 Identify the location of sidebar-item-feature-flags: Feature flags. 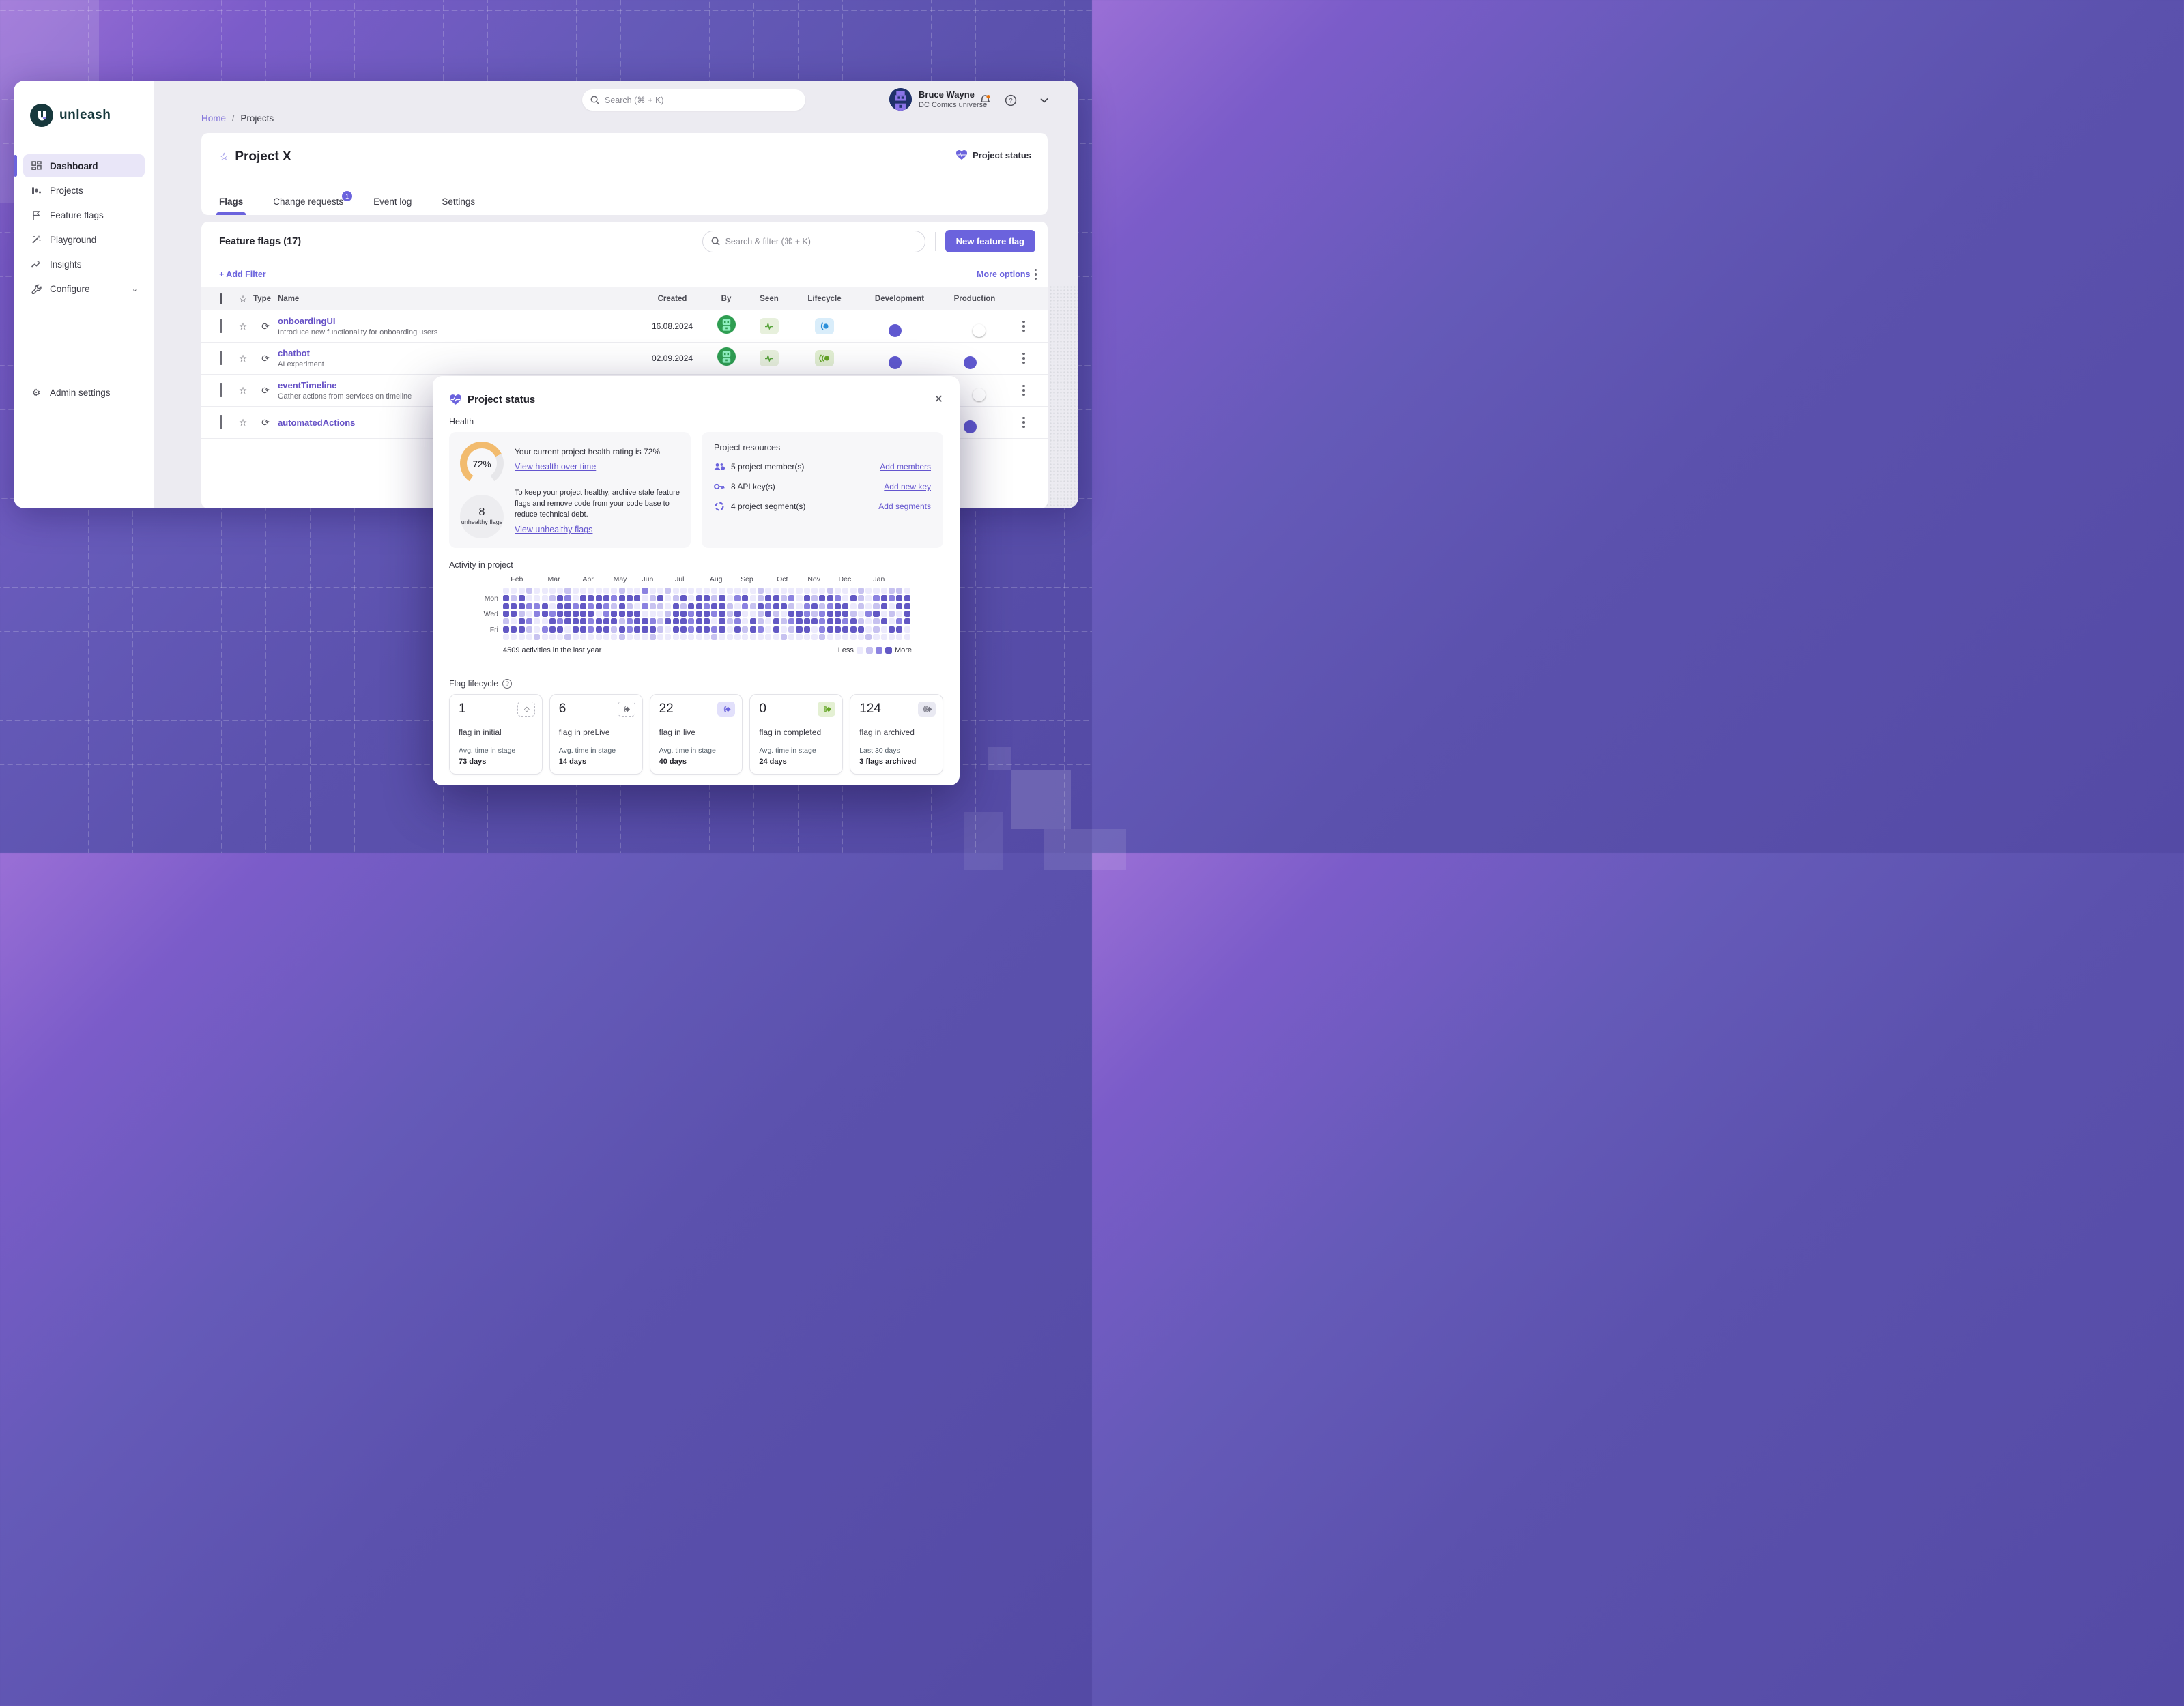
(84, 215).